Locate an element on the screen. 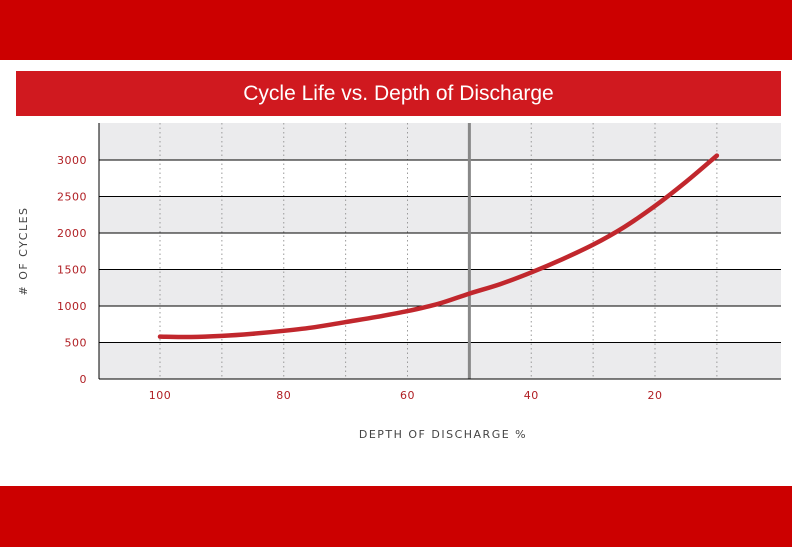 Image resolution: width=792 pixels, height=547 pixels. y-tick-label: 1000 is located at coordinates (72, 306).